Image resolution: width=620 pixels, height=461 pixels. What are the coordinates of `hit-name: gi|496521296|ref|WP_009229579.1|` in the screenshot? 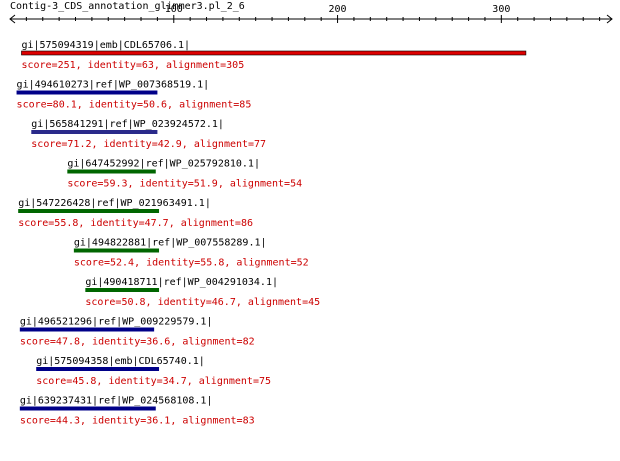 It's located at (116, 322).